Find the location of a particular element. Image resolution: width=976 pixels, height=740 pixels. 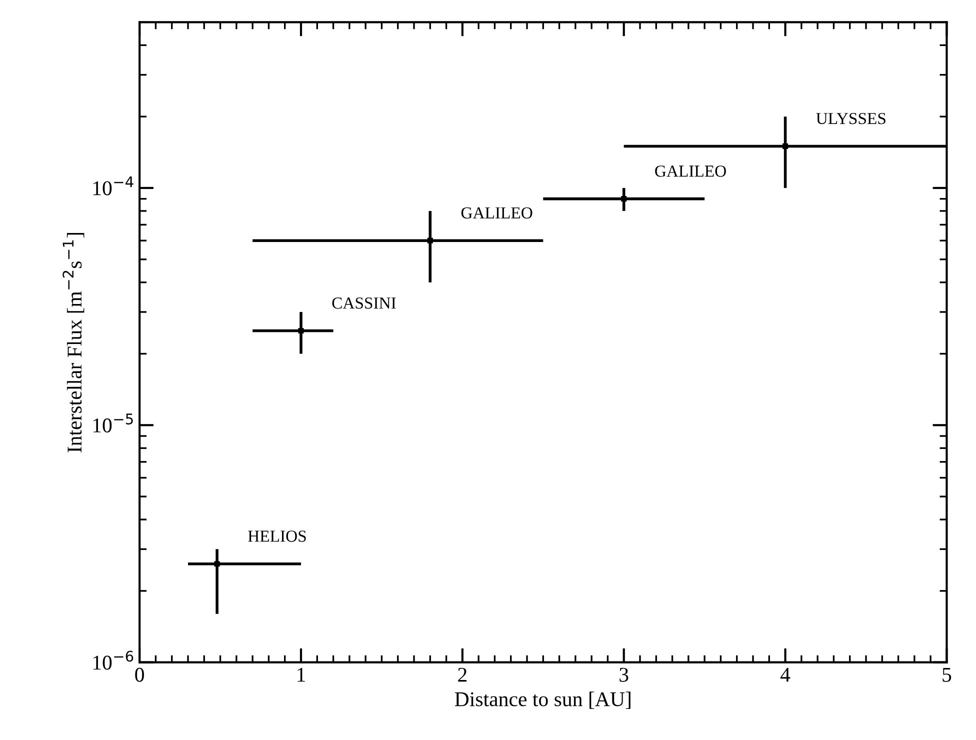

annotation: HELIOS is located at coordinates (277, 536).